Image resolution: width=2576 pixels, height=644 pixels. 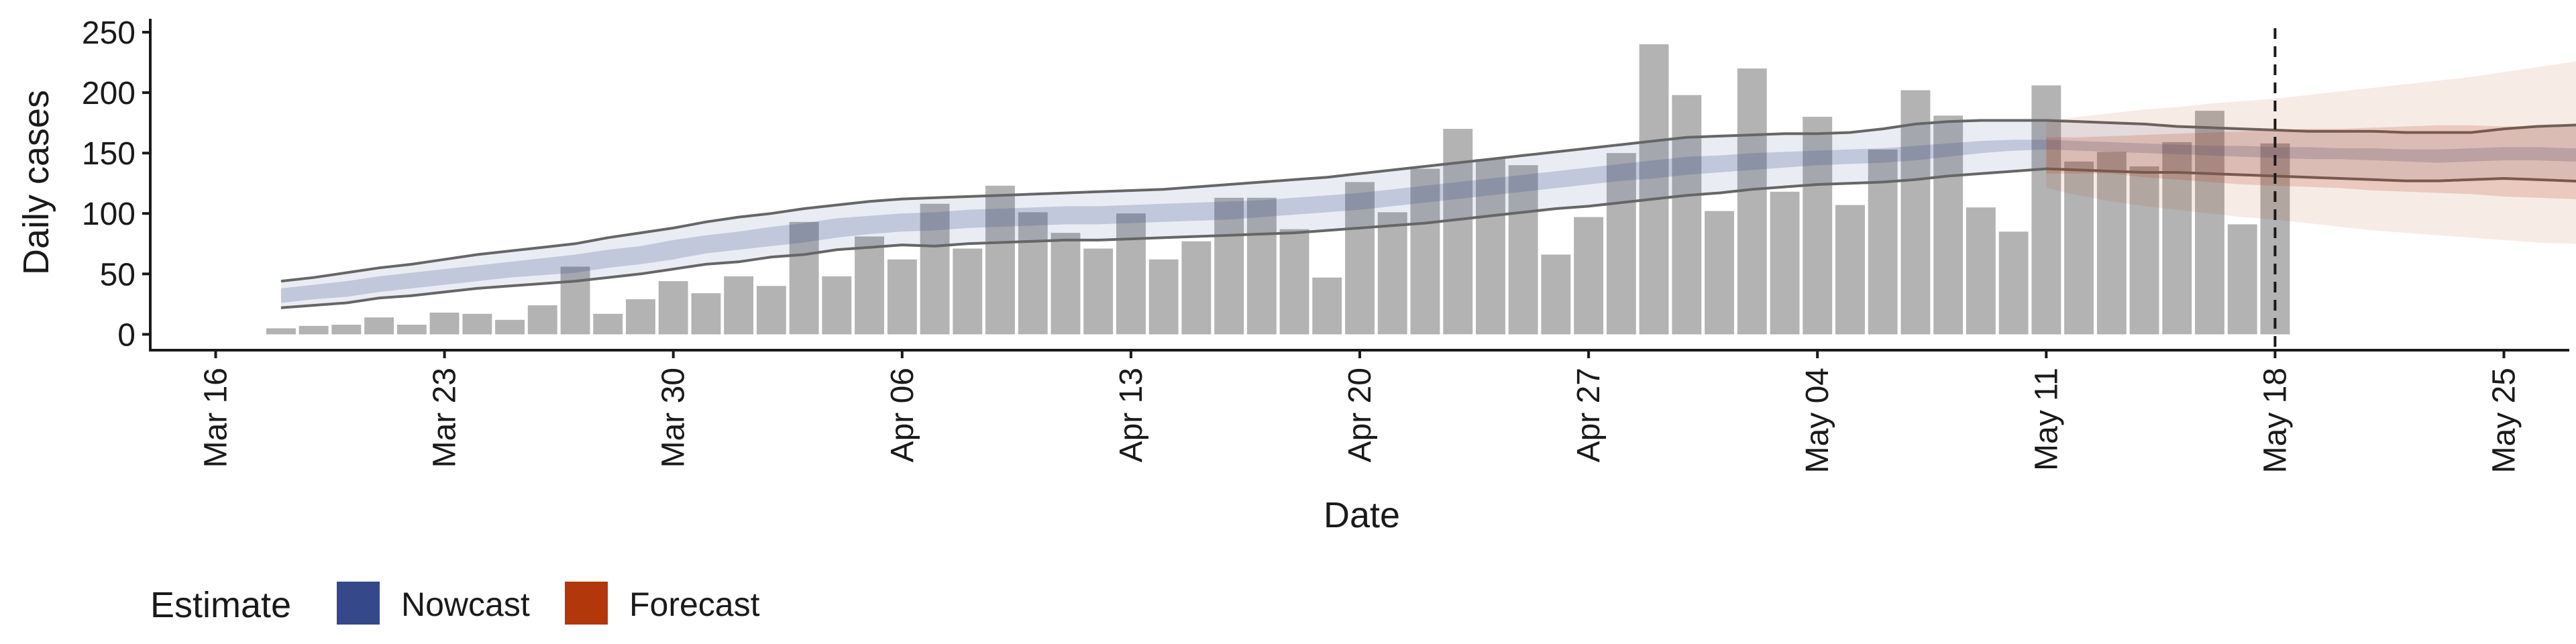 I want to click on x-tick-label: Apr 06, so click(x=902, y=415).